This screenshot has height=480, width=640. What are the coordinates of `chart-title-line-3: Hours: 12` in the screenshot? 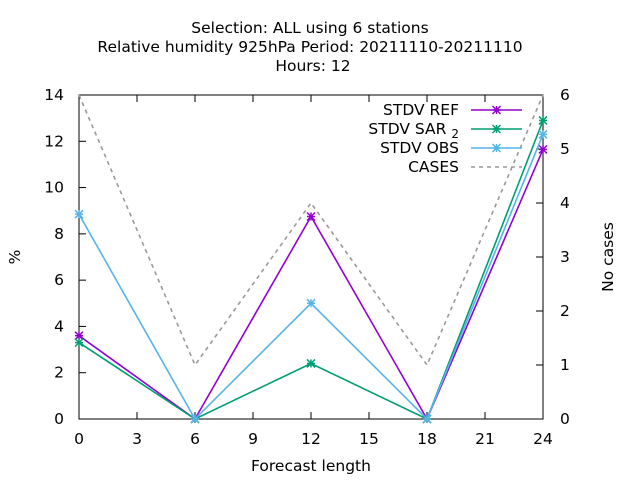 It's located at (312, 66).